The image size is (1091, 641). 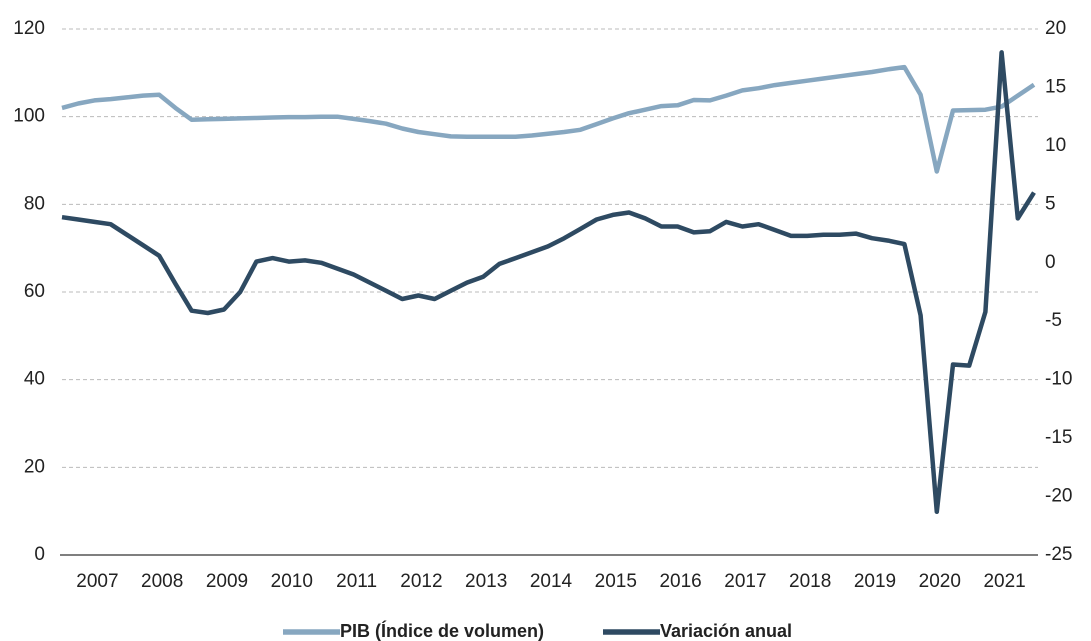 What do you see at coordinates (29, 28) in the screenshot?
I see `y-tick-label: 120` at bounding box center [29, 28].